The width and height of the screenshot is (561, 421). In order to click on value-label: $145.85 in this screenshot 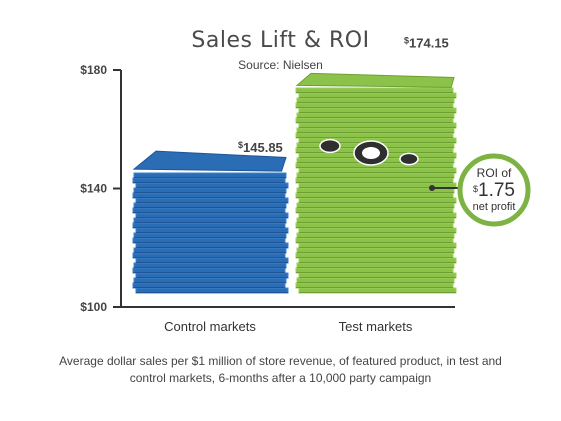, I will do `click(260, 147)`.